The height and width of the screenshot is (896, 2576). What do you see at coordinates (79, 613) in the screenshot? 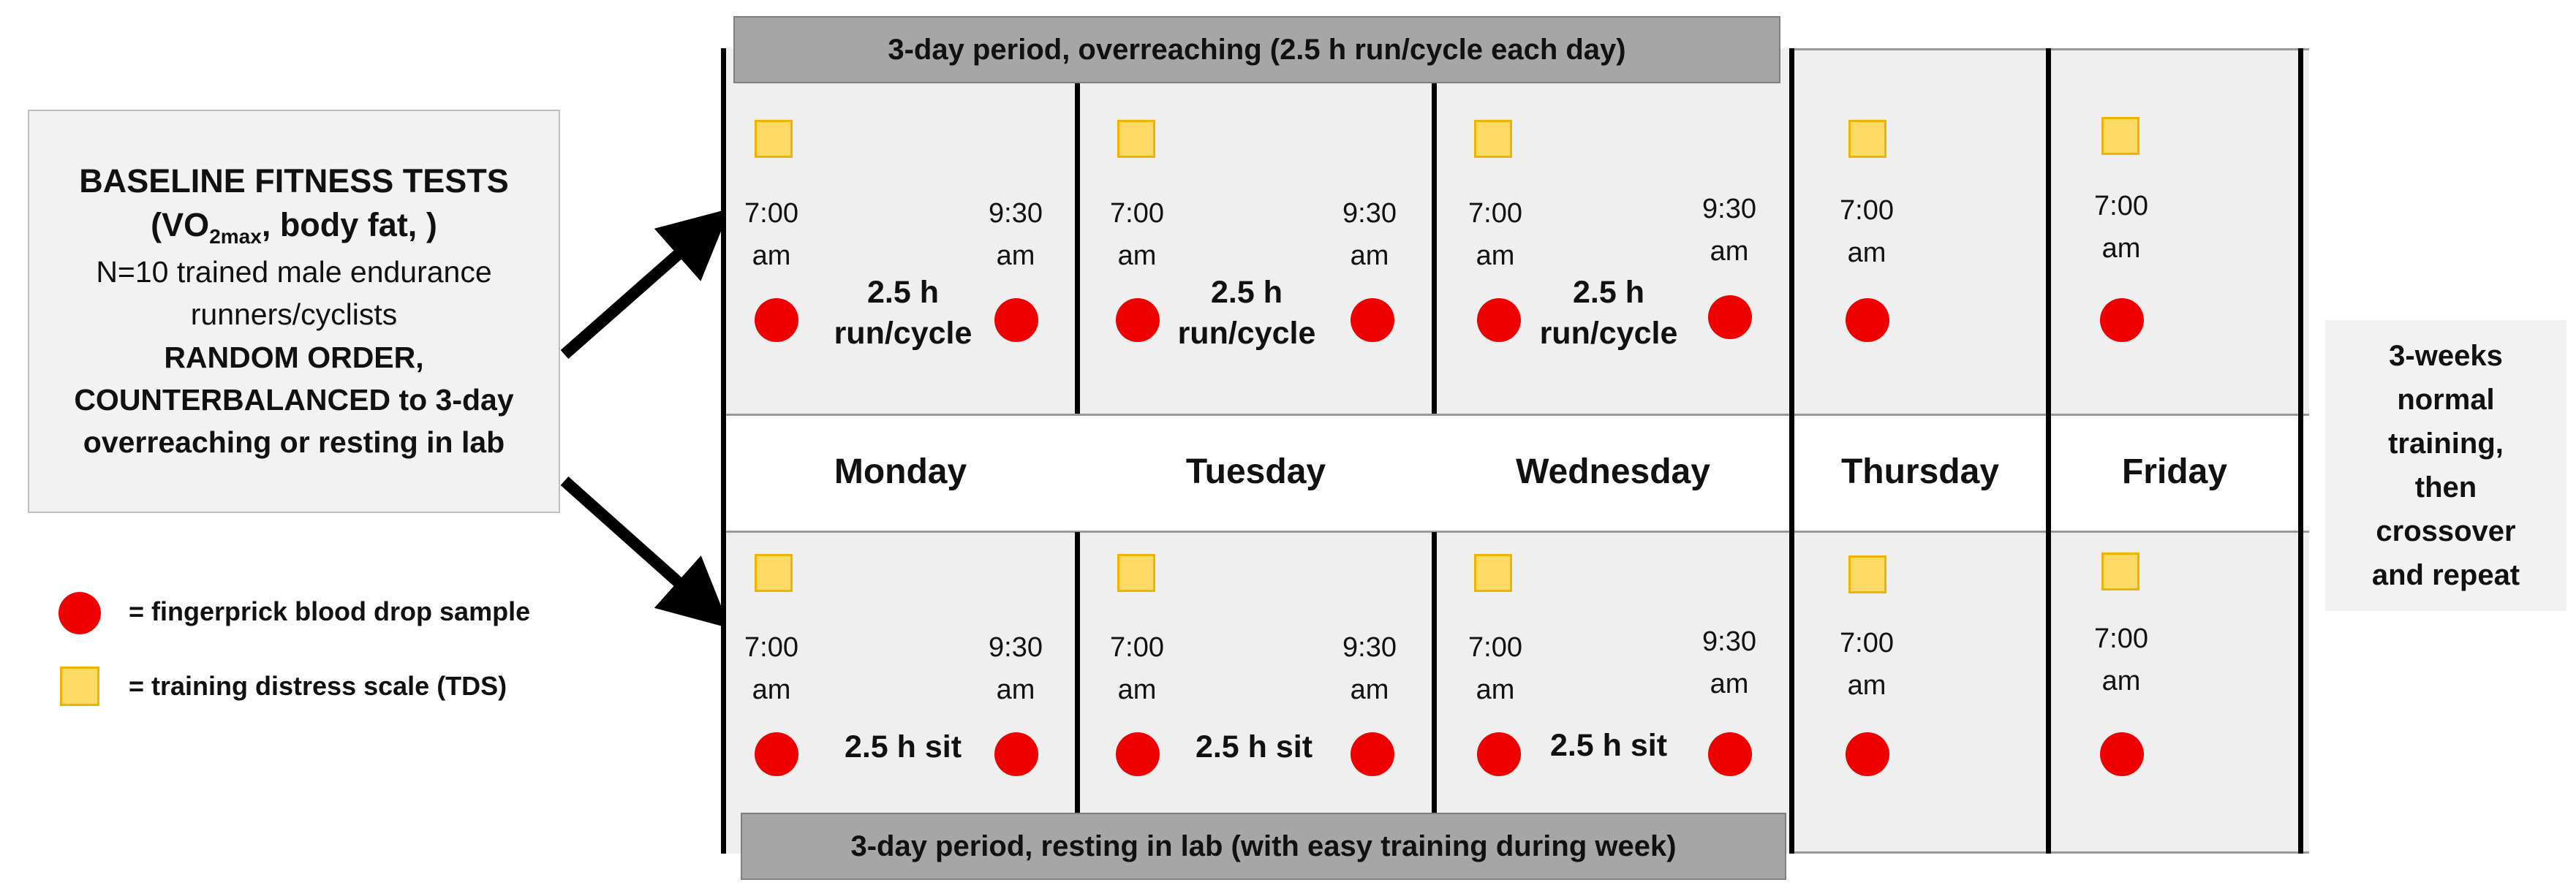
I see `legend-dot-icon` at bounding box center [79, 613].